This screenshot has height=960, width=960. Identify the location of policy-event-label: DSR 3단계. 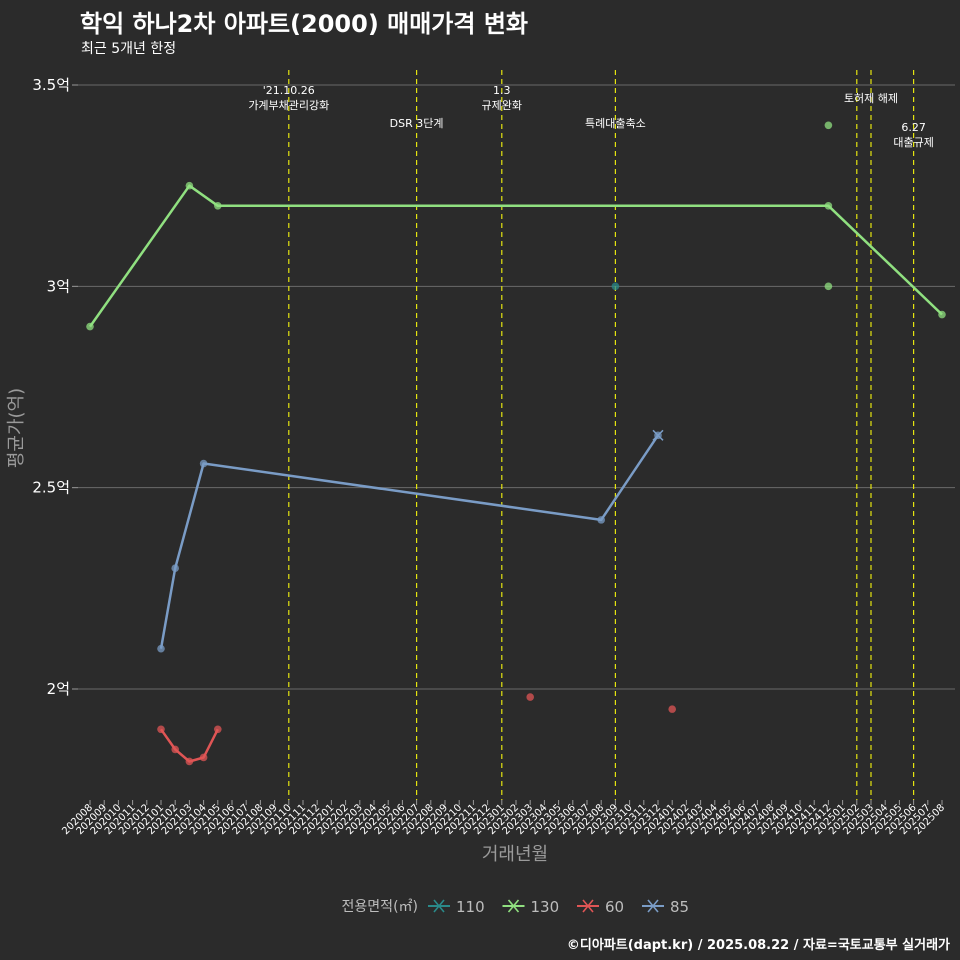
(417, 123).